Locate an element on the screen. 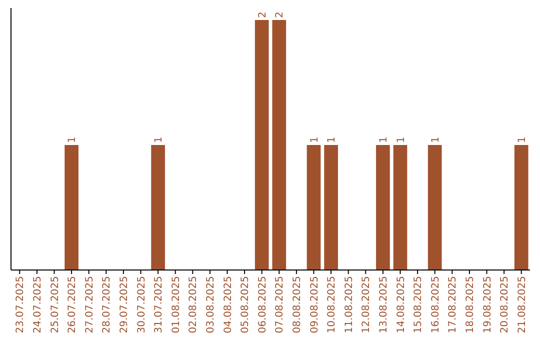 The image size is (540, 340). x-tick-label: 09.08.2025 is located at coordinates (314, 305).